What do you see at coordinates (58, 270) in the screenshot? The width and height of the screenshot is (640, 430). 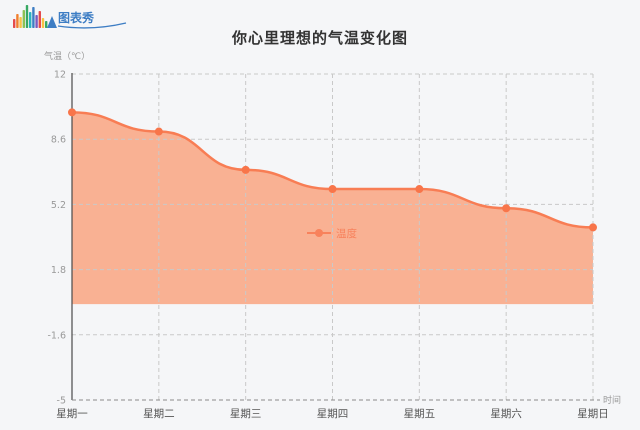 I see `y-tick-label: 1.8` at bounding box center [58, 270].